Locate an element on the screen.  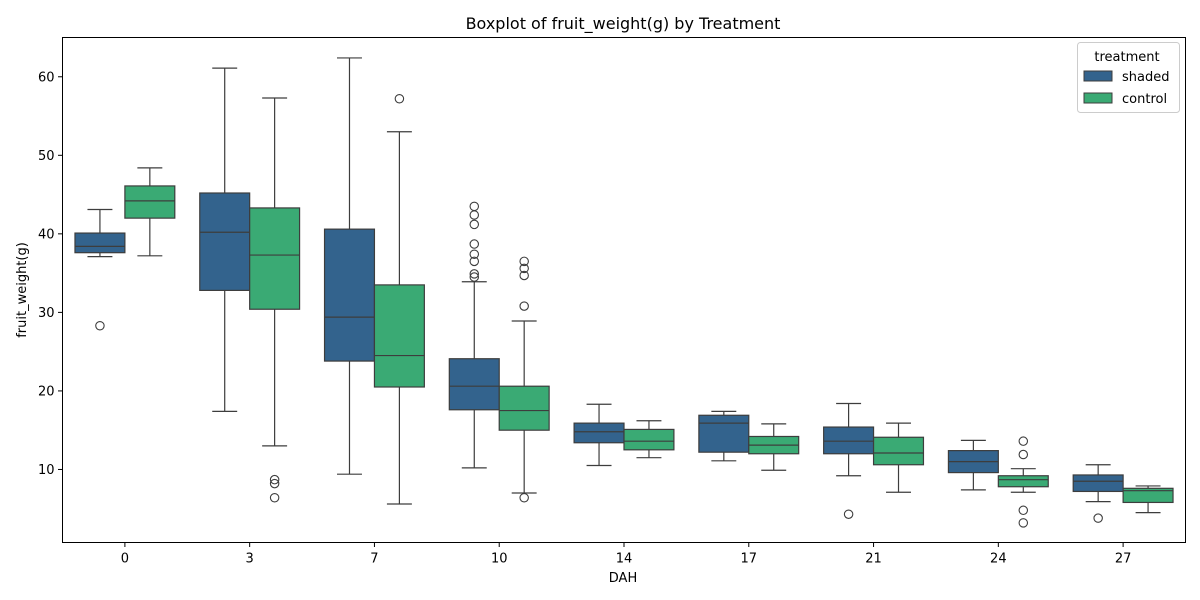
legend: treatment shaded control is located at coordinates (1128, 77).